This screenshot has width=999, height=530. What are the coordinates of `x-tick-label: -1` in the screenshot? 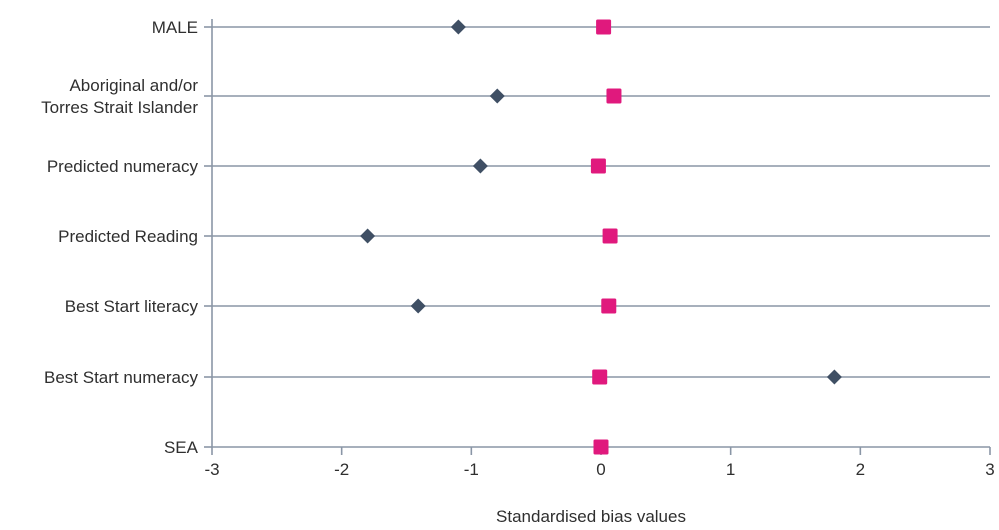 It's located at (471, 469).